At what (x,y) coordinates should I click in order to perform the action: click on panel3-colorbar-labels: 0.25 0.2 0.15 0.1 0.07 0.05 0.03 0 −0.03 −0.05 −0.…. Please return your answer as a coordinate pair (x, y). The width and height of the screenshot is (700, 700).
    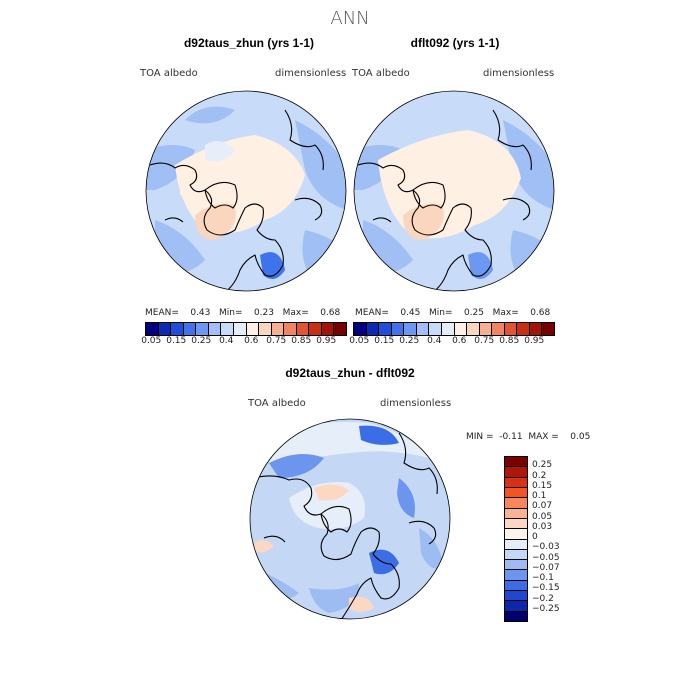
    Looking at the image, I should click on (562, 538).